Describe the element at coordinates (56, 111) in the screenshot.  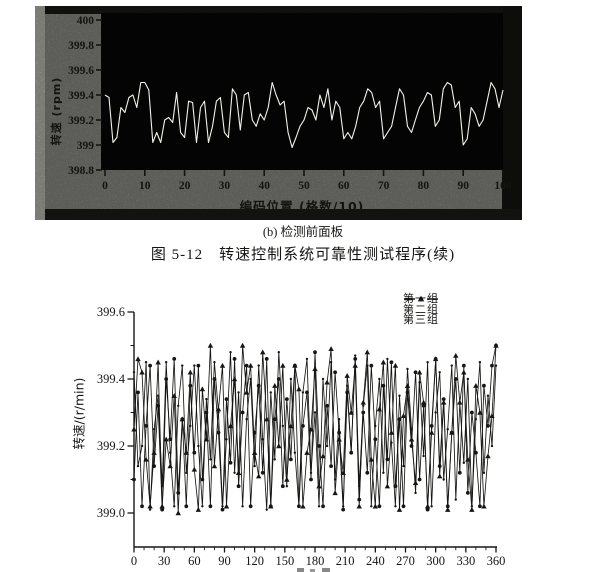
I see `front-panel-y-axis-title: 转速 (rpm)` at that location.